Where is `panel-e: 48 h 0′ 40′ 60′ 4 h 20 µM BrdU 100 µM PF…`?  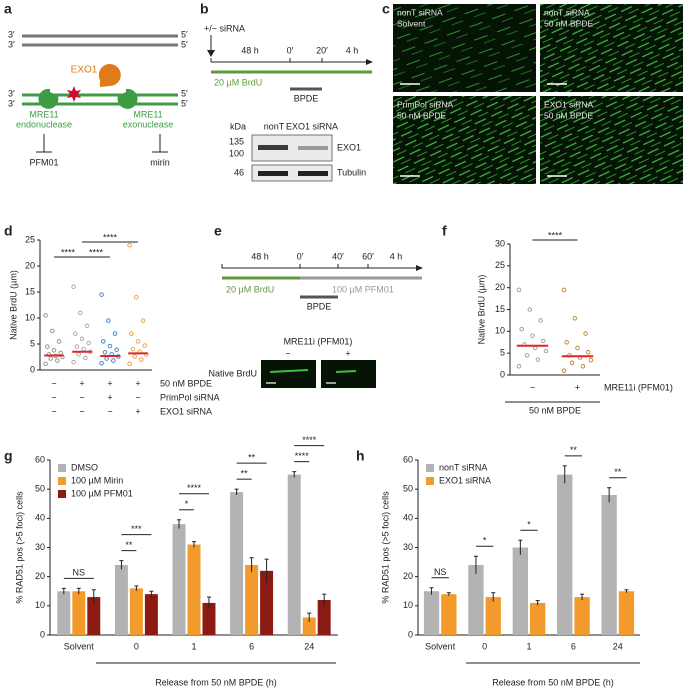 panel-e: 48 h 0′ 40′ 60′ 4 h 20 µM BrdU 100 µM PF… is located at coordinates (315, 319).